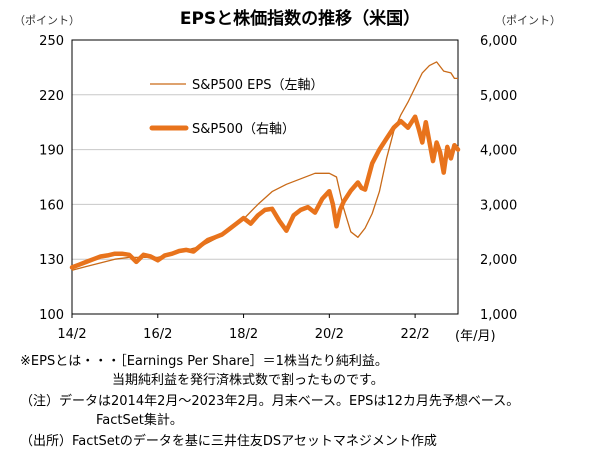 Image resolution: width=600 pixels, height=471 pixels. What do you see at coordinates (139, 420) in the screenshot?
I see `note-cont: FactSet集計。` at bounding box center [139, 420].